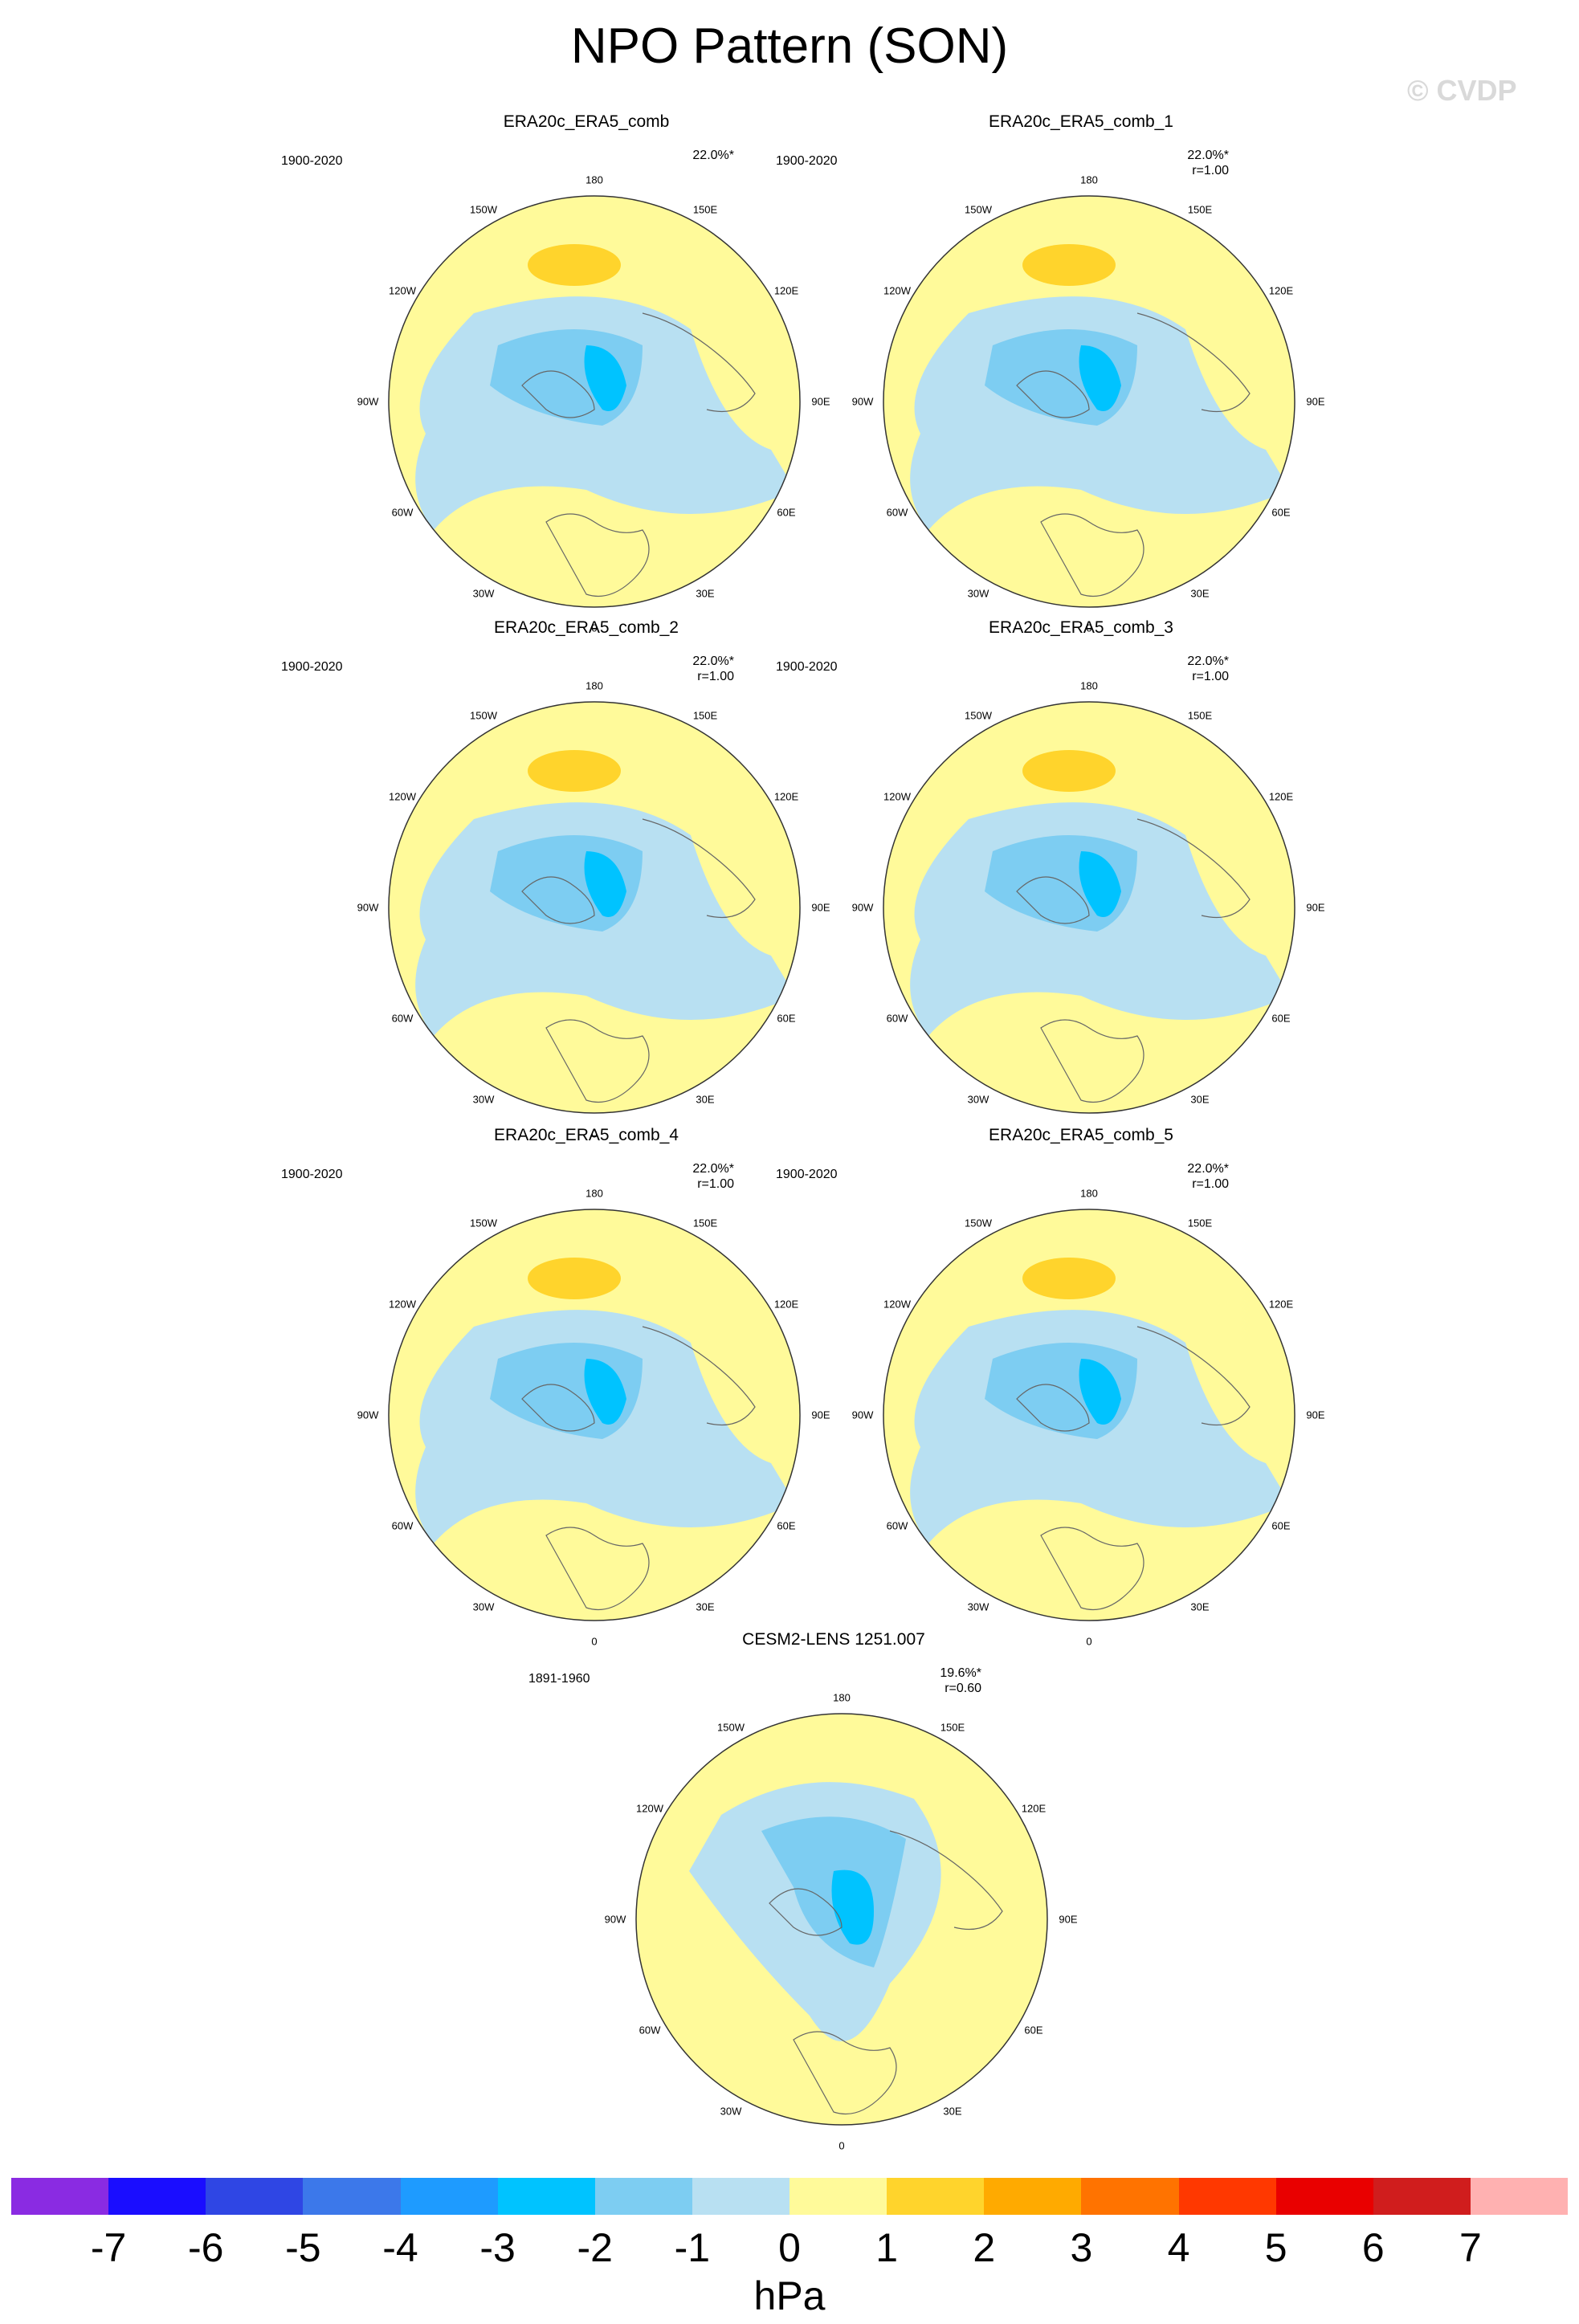  Describe the element at coordinates (713, 155) in the screenshot. I see `panel-stats: 22.0%*` at that location.